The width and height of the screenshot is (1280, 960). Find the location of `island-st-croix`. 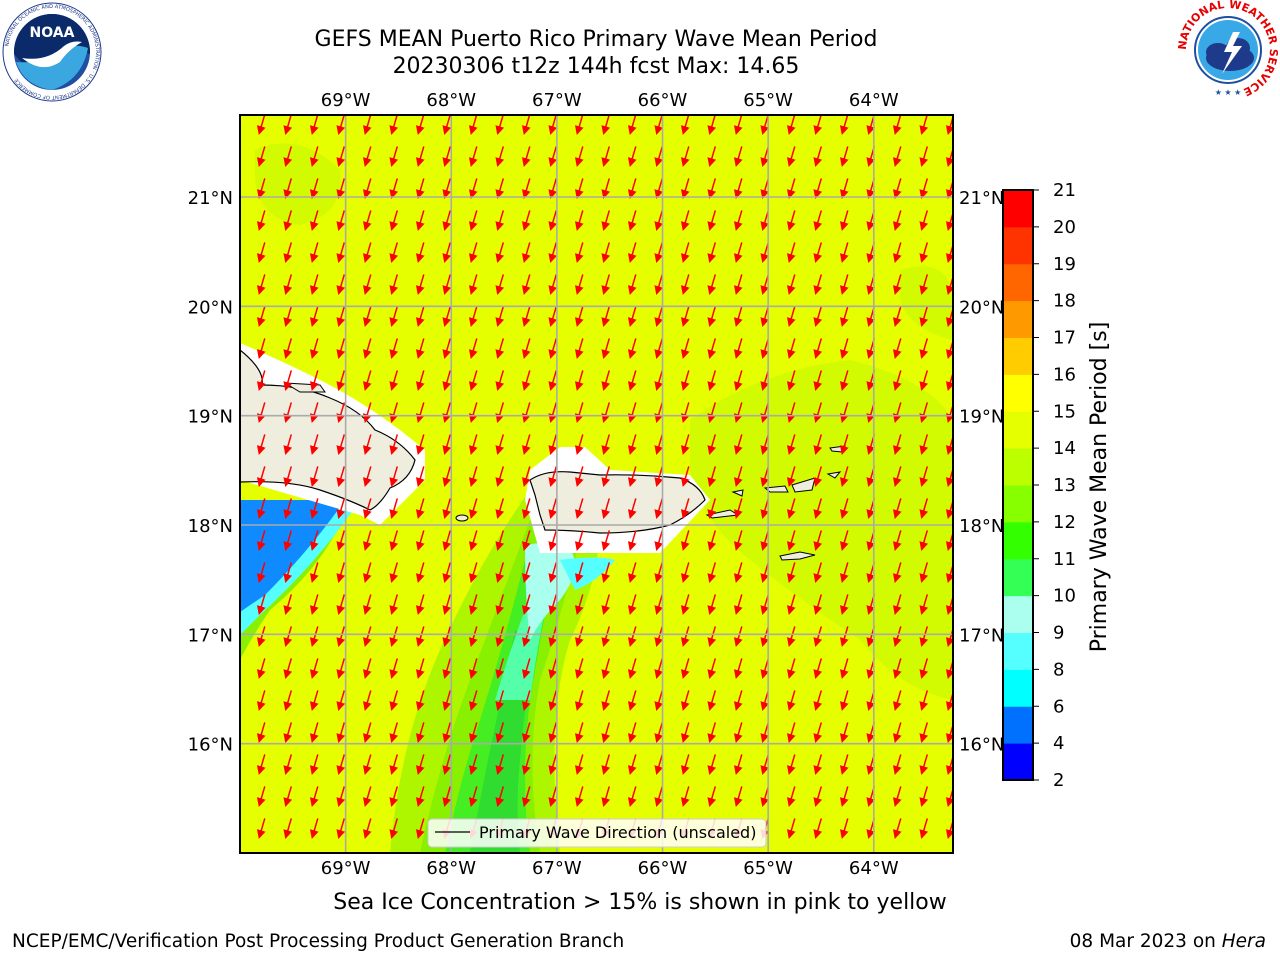

island-st-croix is located at coordinates (797, 556).